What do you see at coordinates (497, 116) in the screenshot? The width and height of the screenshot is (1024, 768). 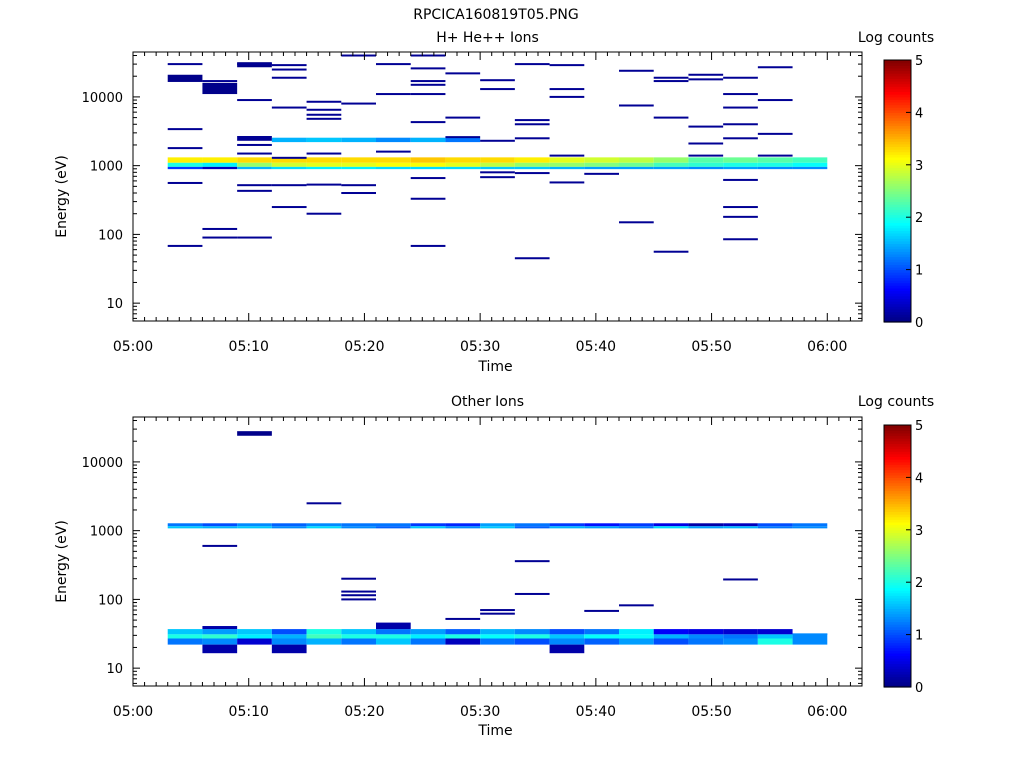 I see `heatmap-cells` at bounding box center [497, 116].